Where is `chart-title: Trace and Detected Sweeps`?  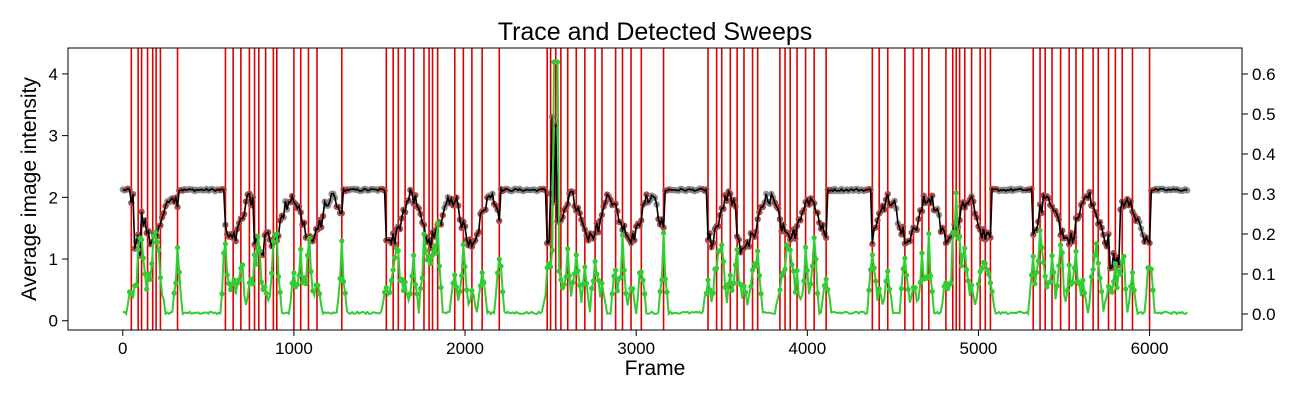
chart-title: Trace and Detected Sweeps is located at coordinates (655, 32).